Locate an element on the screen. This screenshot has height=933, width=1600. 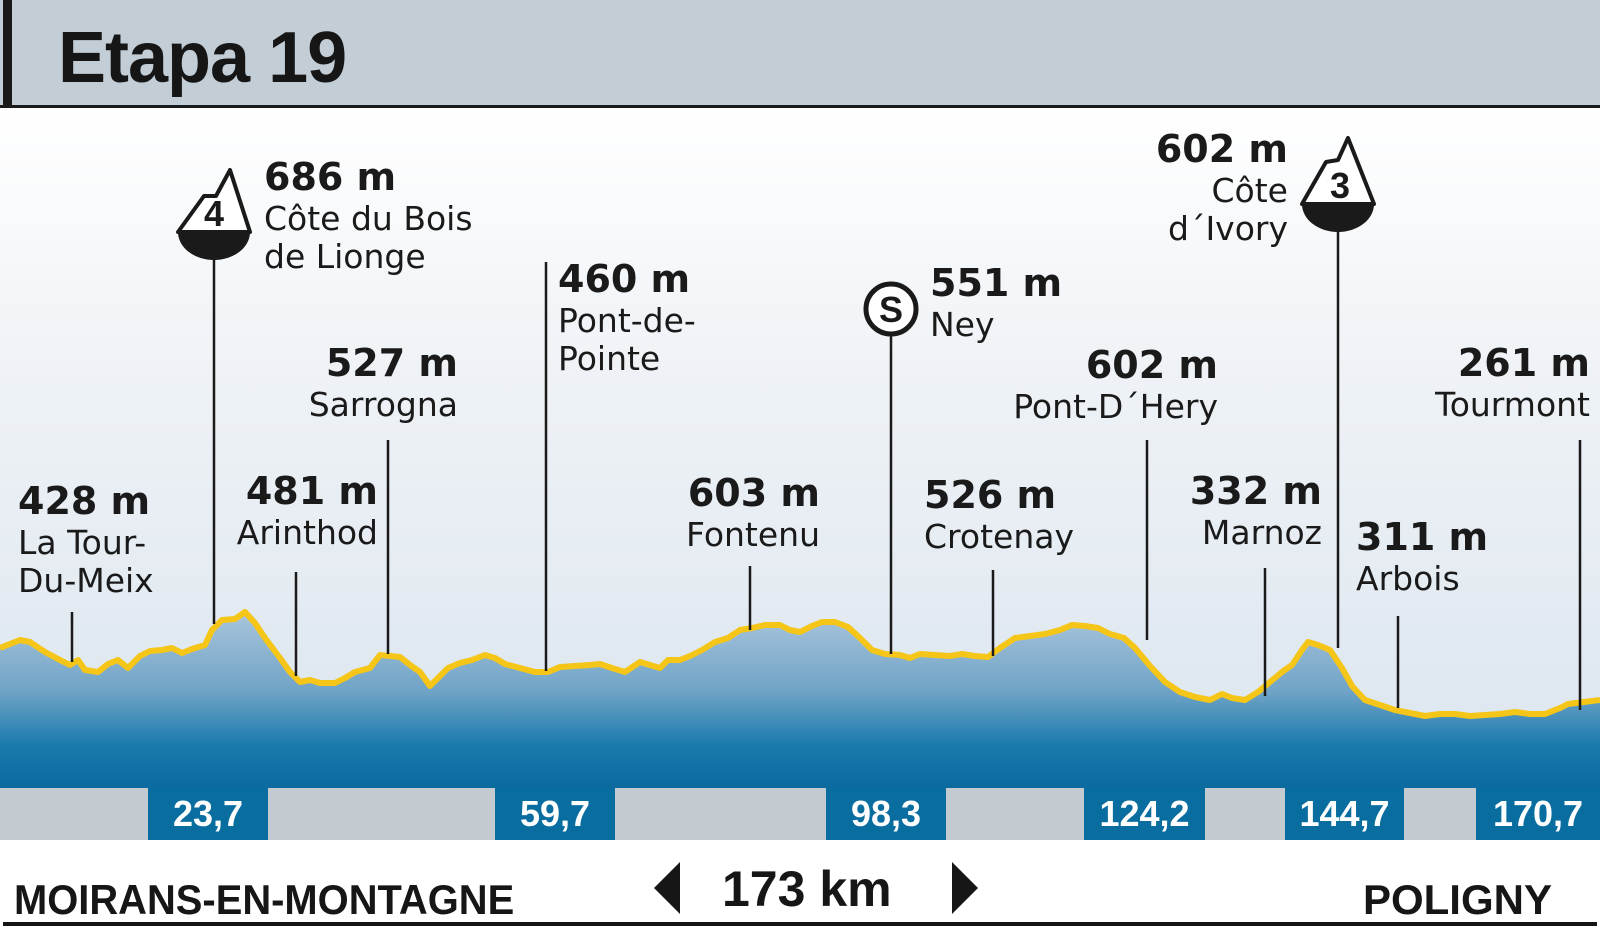
arrow-right-icon is located at coordinates (965, 888).